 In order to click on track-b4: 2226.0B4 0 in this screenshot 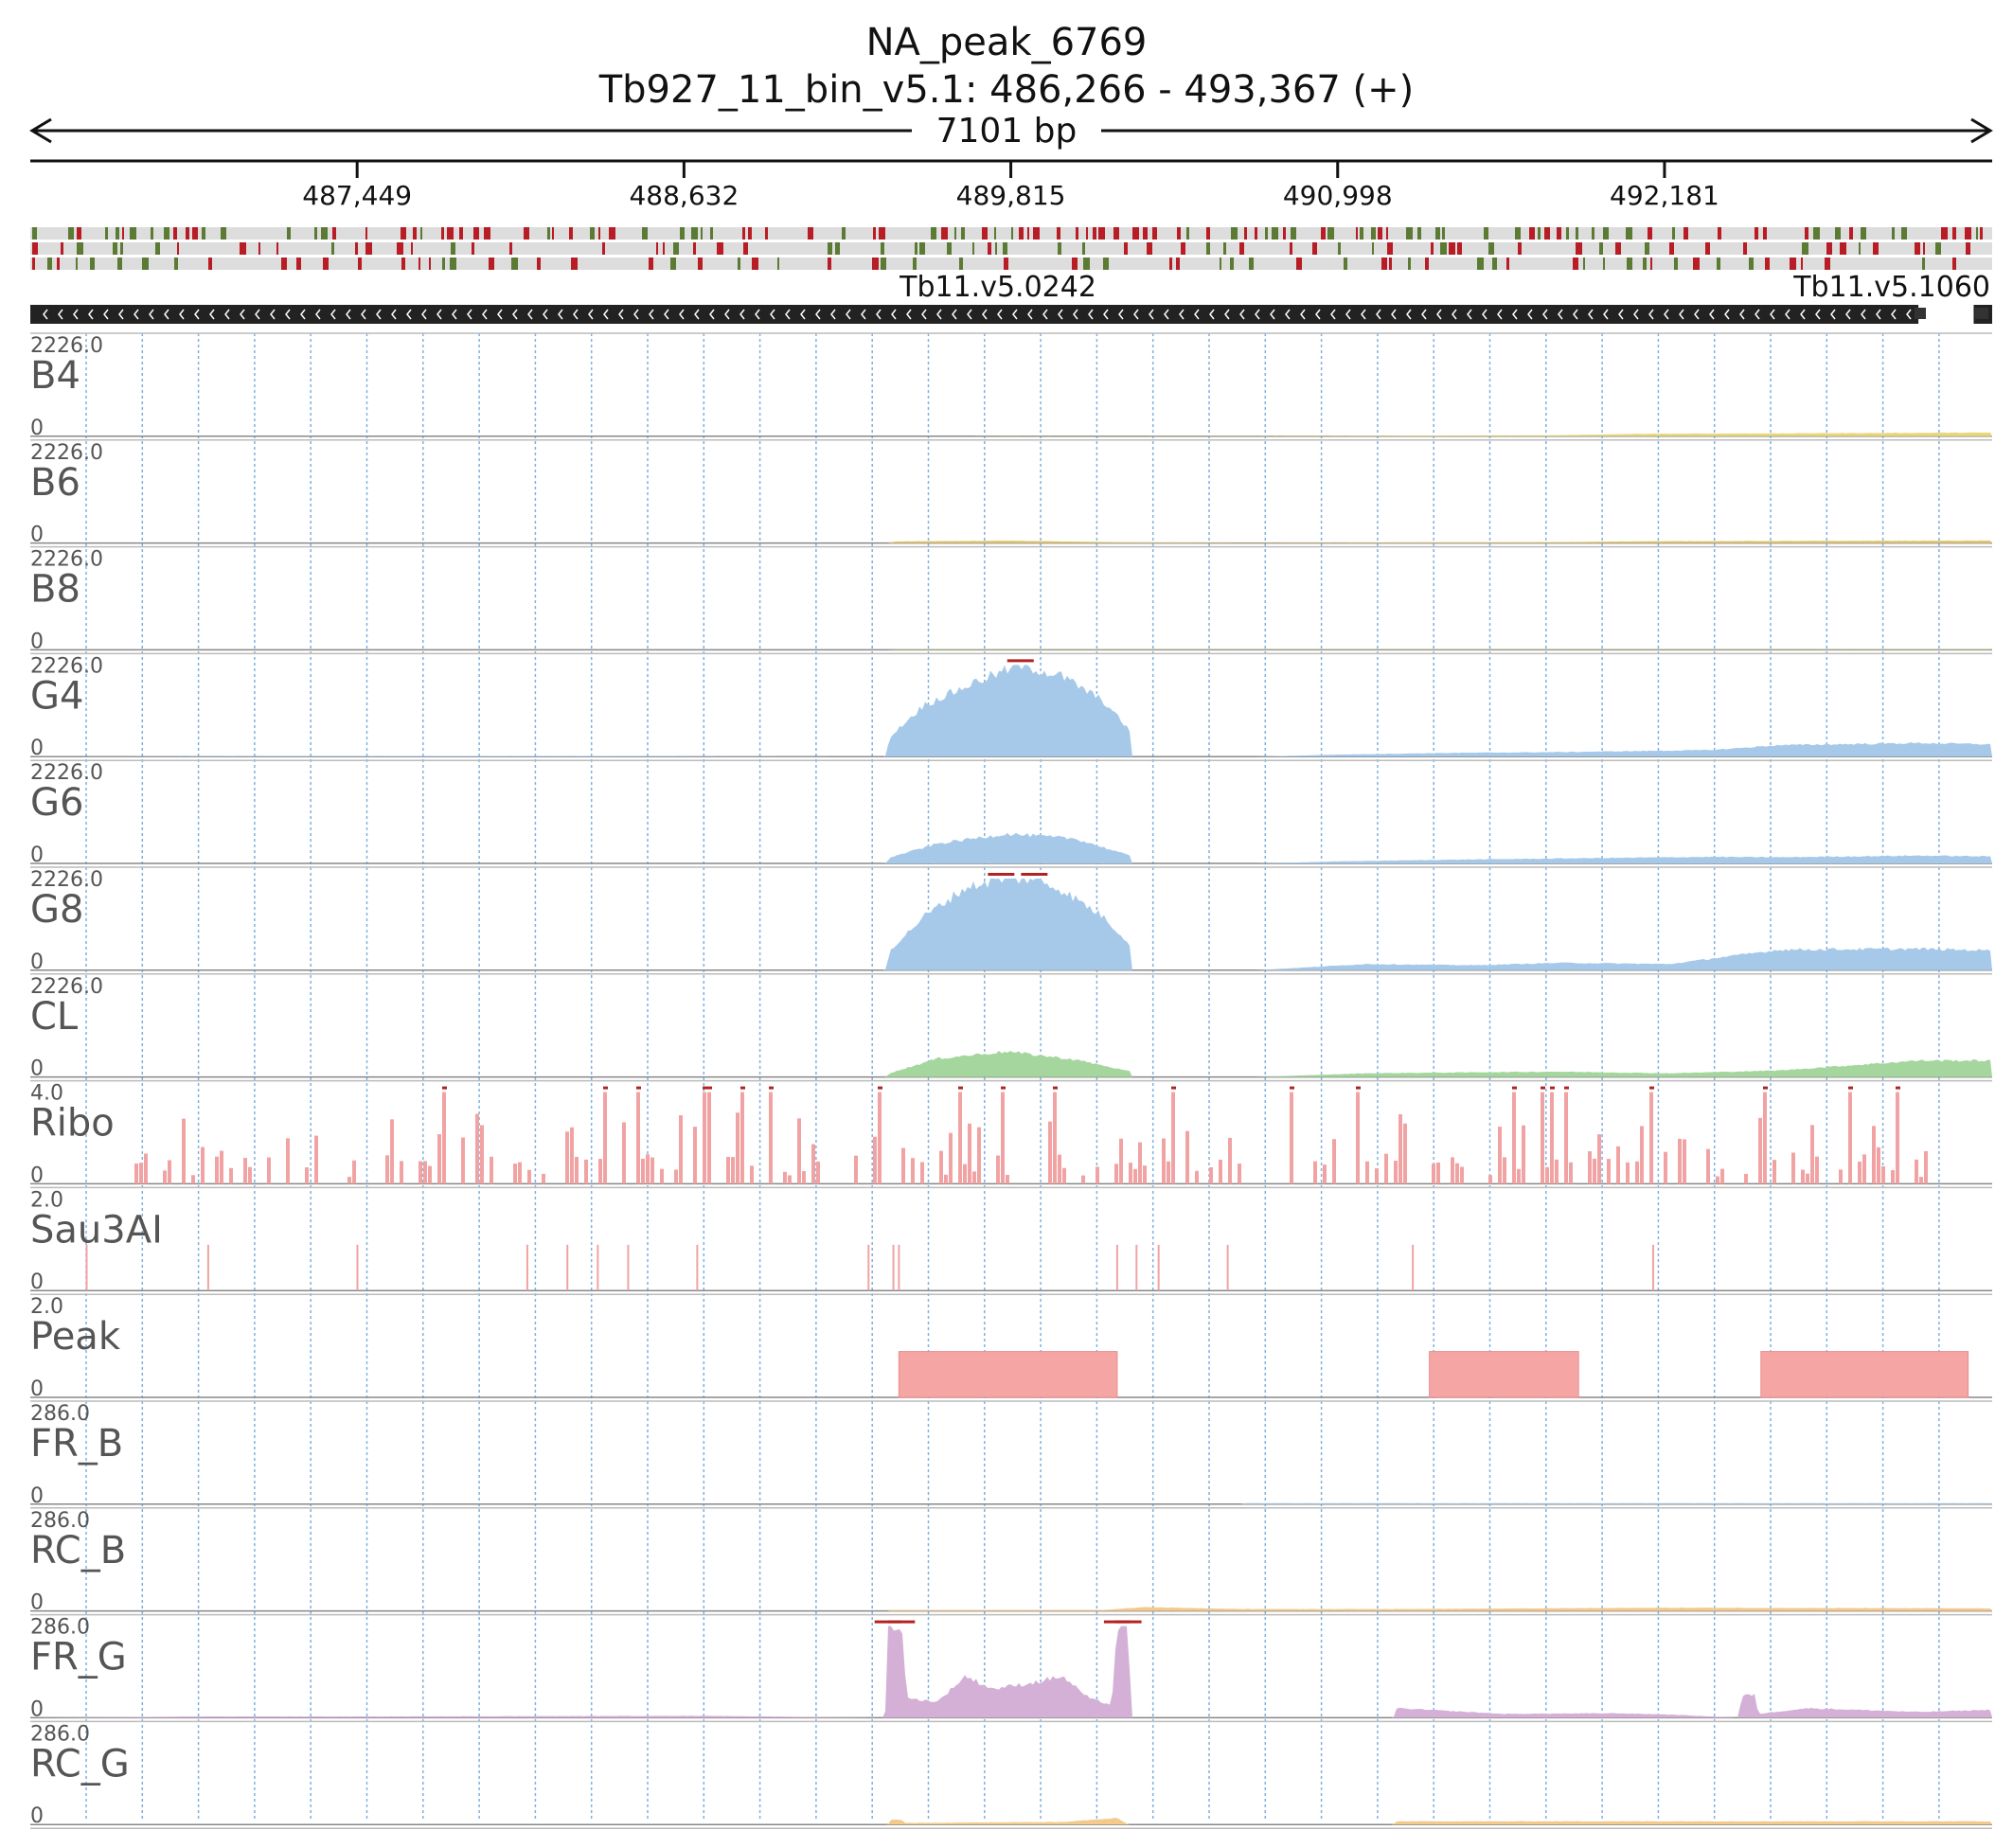, I will do `click(1011, 386)`.